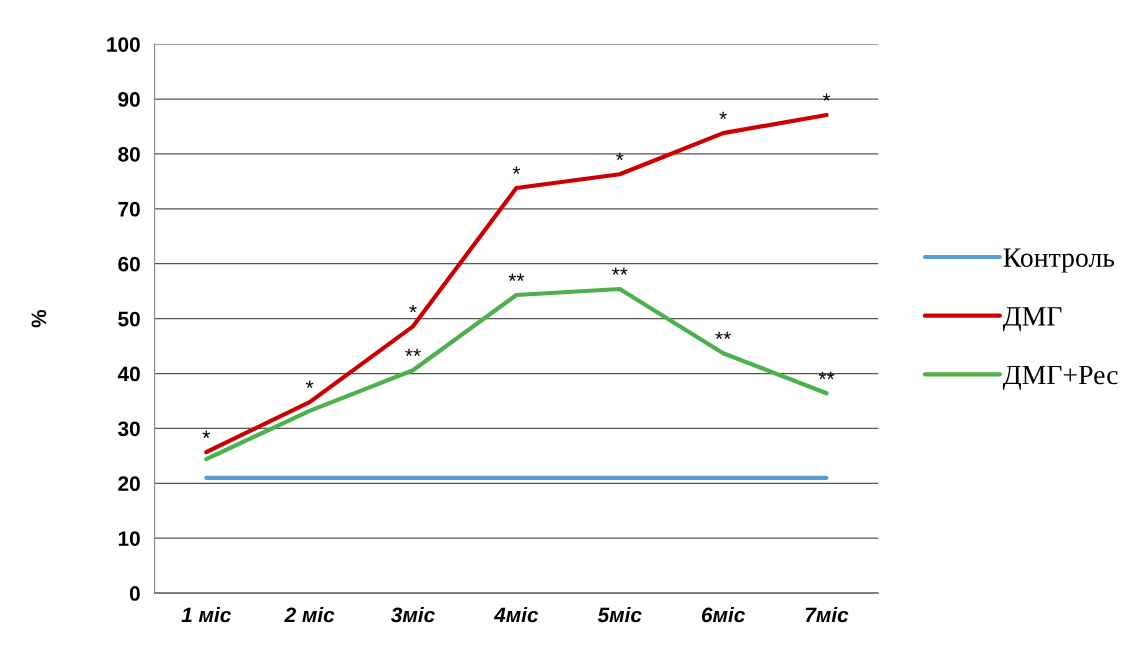  Describe the element at coordinates (827, 614) in the screenshot. I see `x-tick-label: 7міс` at that location.